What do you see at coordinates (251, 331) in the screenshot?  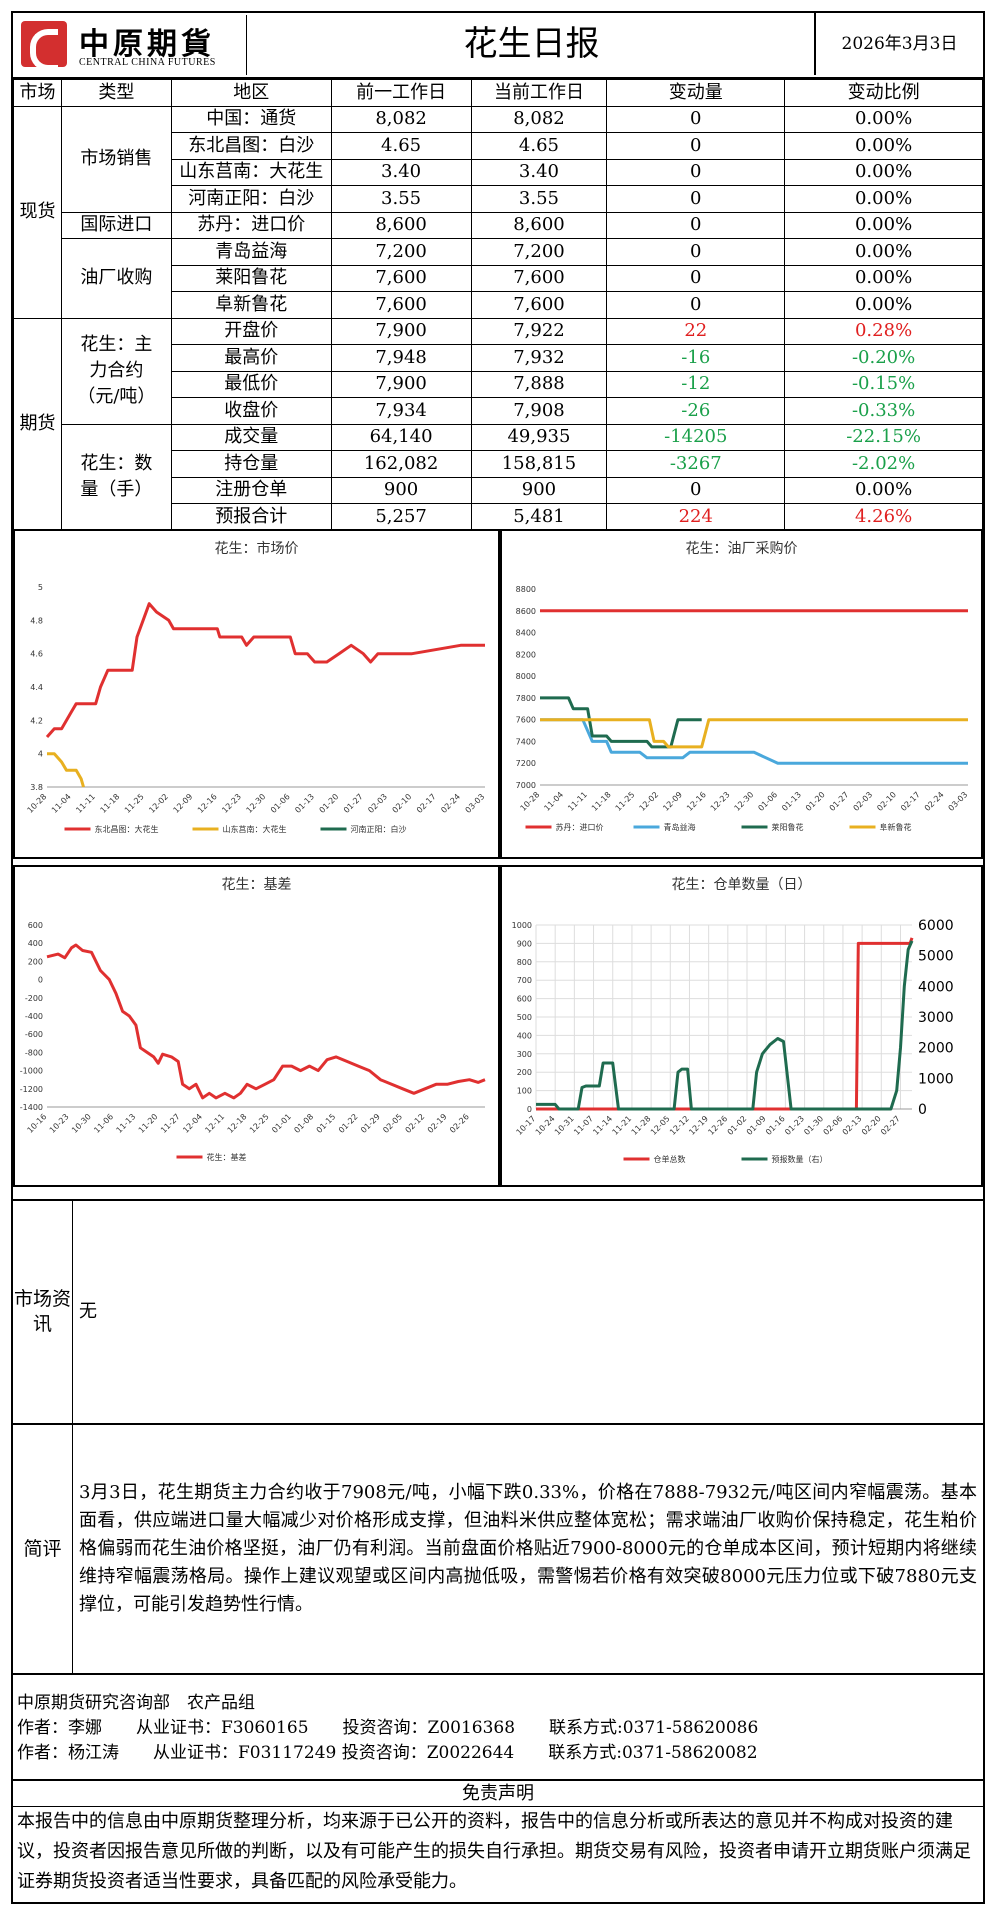 I see `region-cell: 开盘价` at bounding box center [251, 331].